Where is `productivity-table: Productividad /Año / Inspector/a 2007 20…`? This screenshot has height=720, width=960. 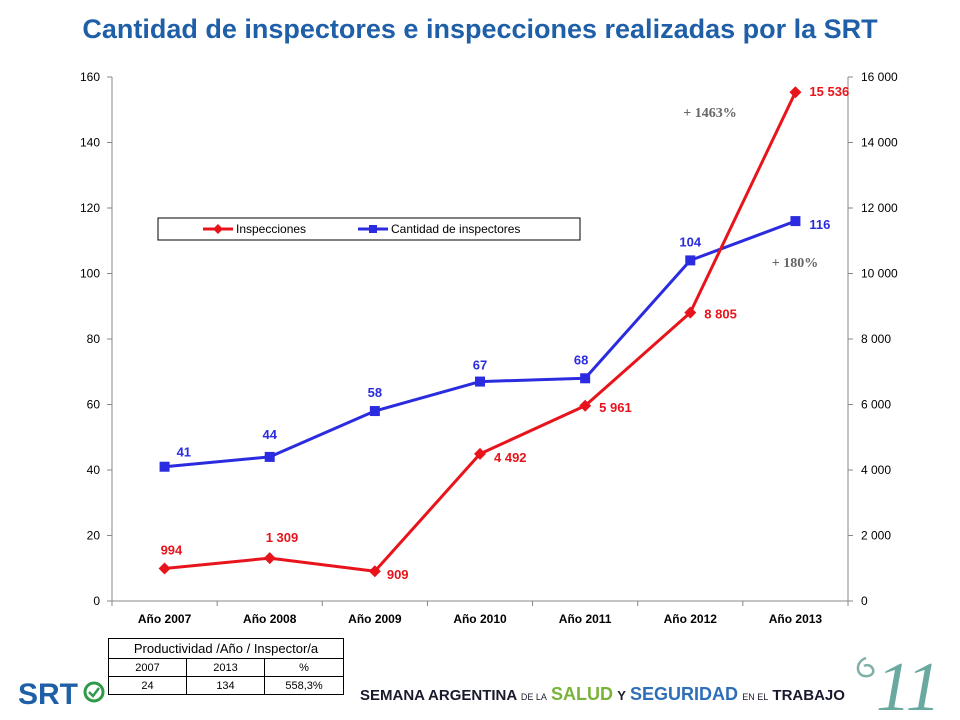
productivity-table: Productividad /Año / Inspector/a 2007 20… is located at coordinates (226, 666).